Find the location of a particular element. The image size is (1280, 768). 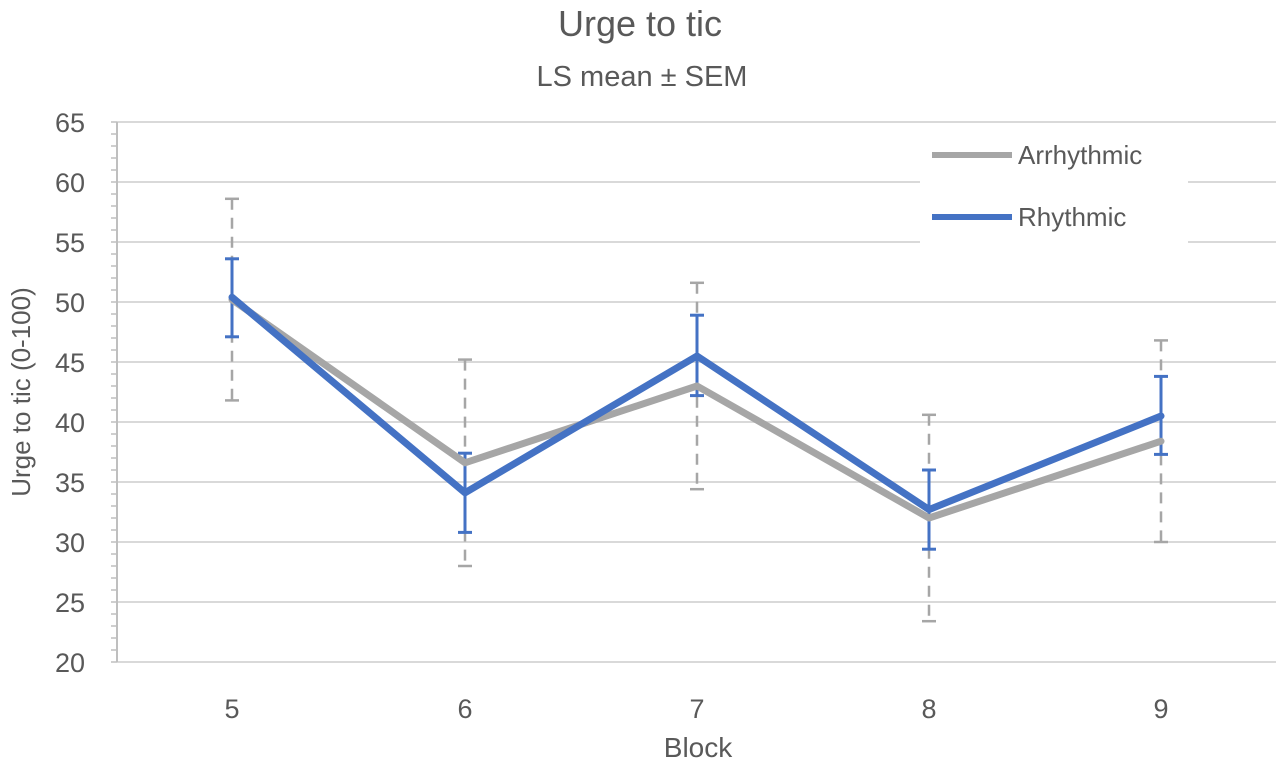

legend: Arrhythmic Rhythmic is located at coordinates (1054, 187).